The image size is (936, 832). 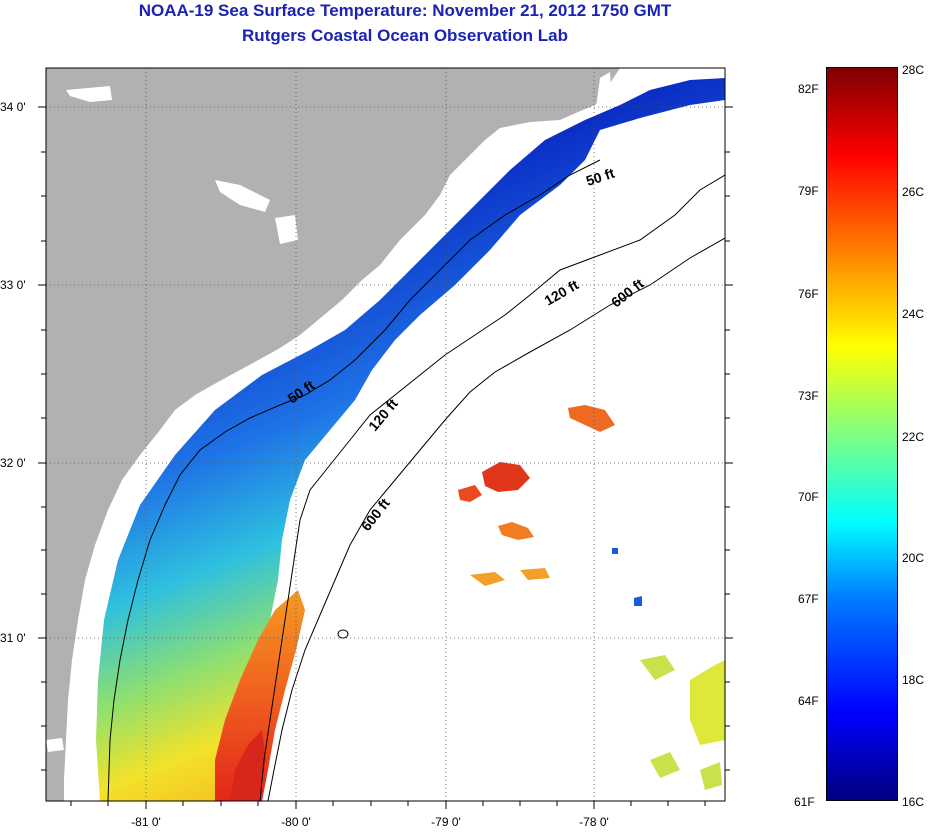 What do you see at coordinates (804, 802) in the screenshot?
I see `colorbar-f-label: 61F` at bounding box center [804, 802].